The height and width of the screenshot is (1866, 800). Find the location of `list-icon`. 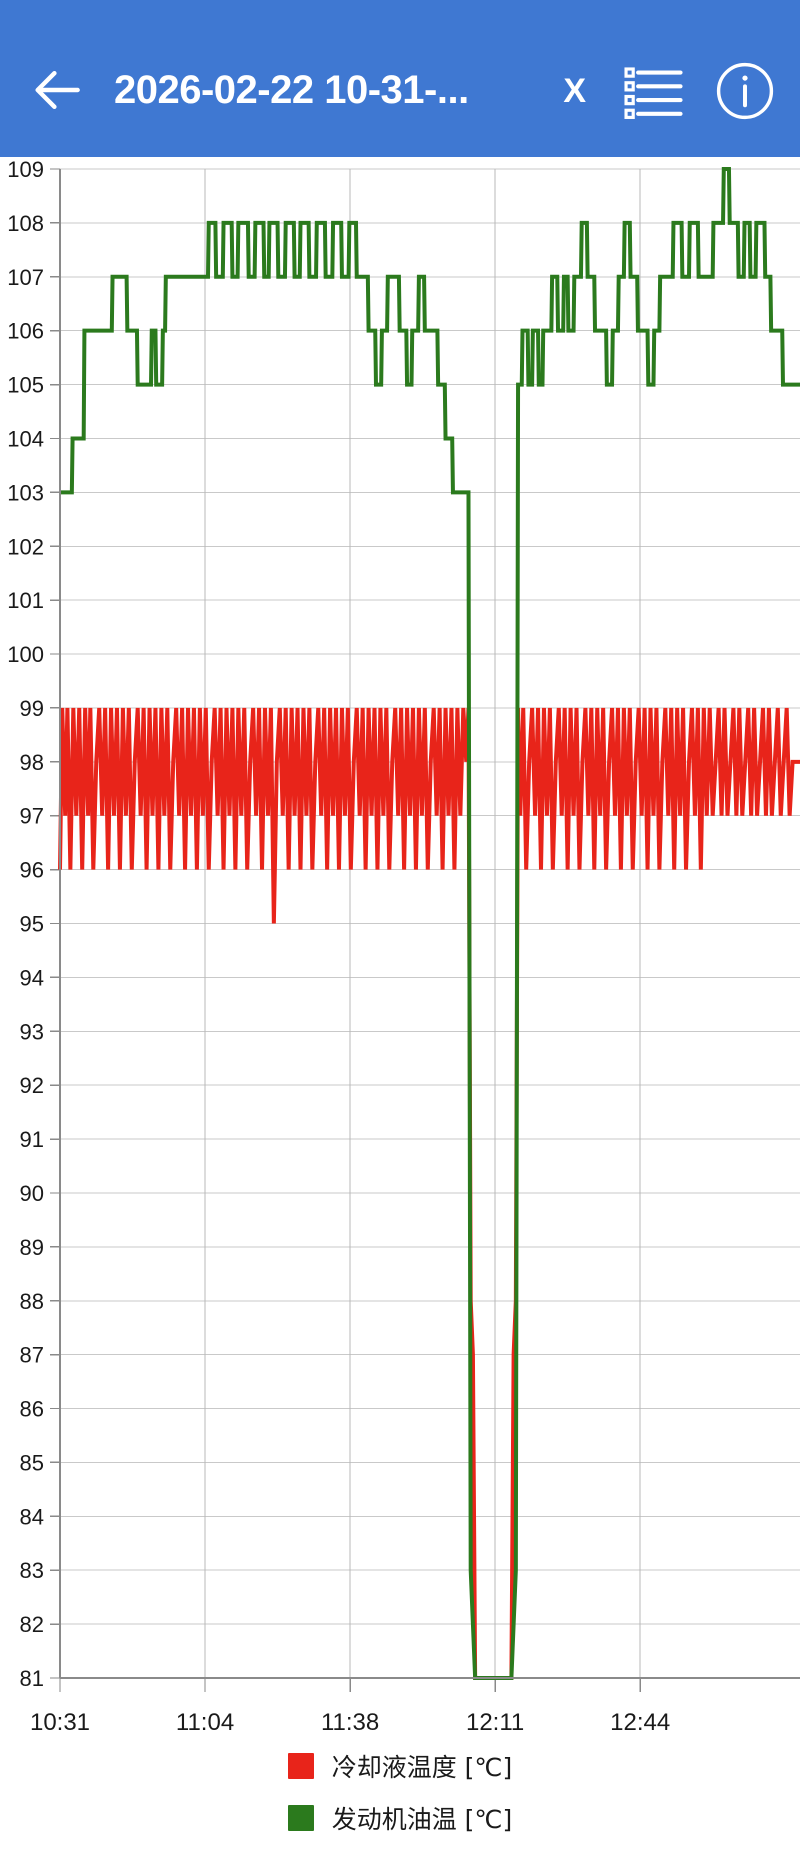

list-icon is located at coordinates (653, 91).